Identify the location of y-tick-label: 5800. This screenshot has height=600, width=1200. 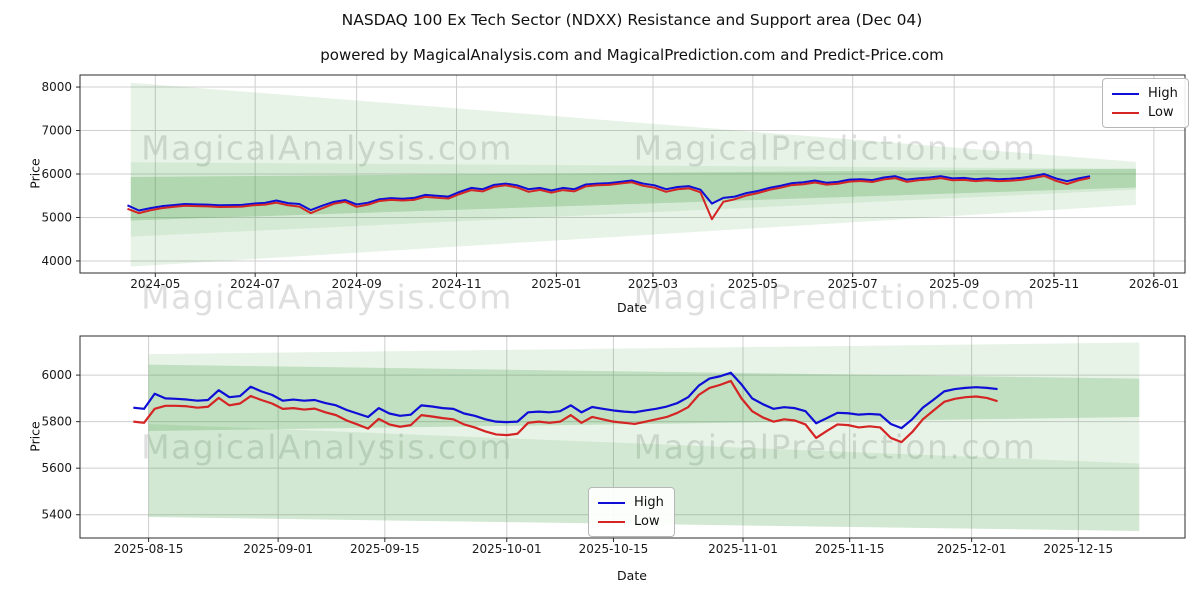
(56, 422).